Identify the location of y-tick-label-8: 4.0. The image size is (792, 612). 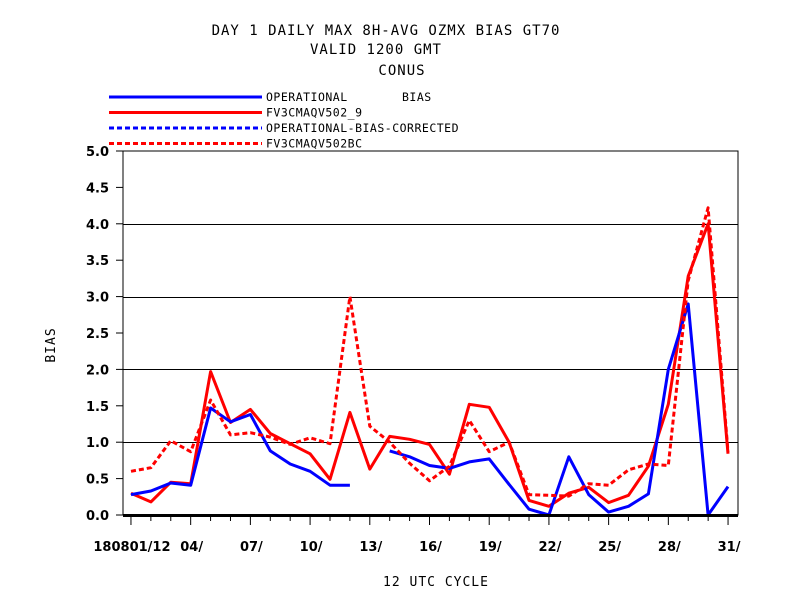
(97, 225).